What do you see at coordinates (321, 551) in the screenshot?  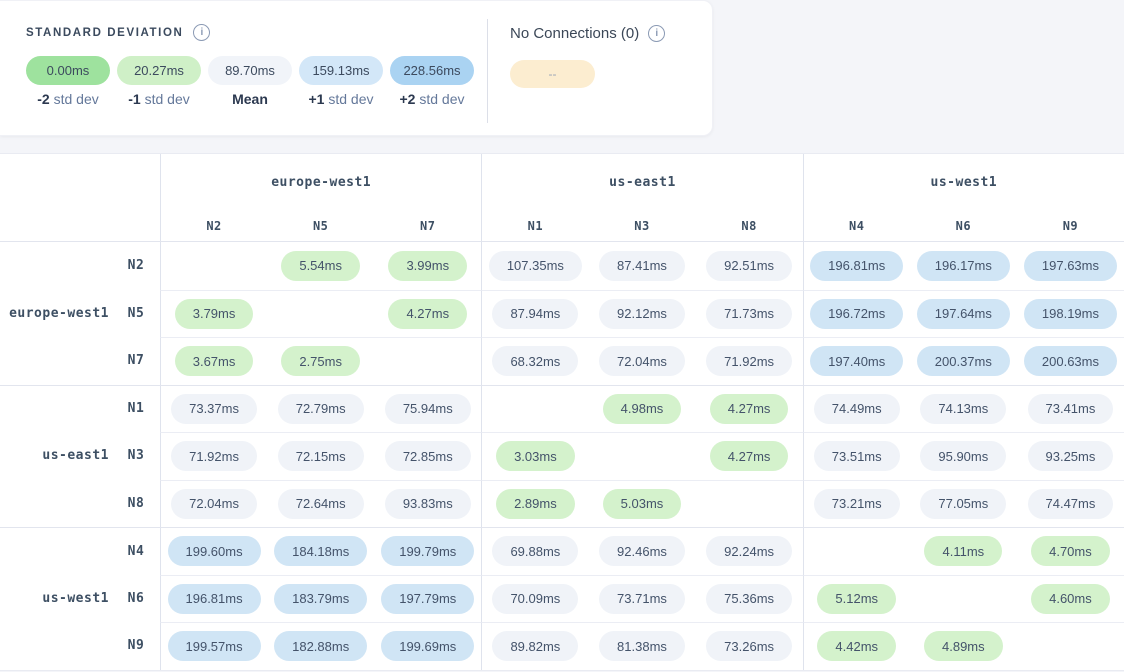 I see `latency-chip: 184.18ms` at bounding box center [321, 551].